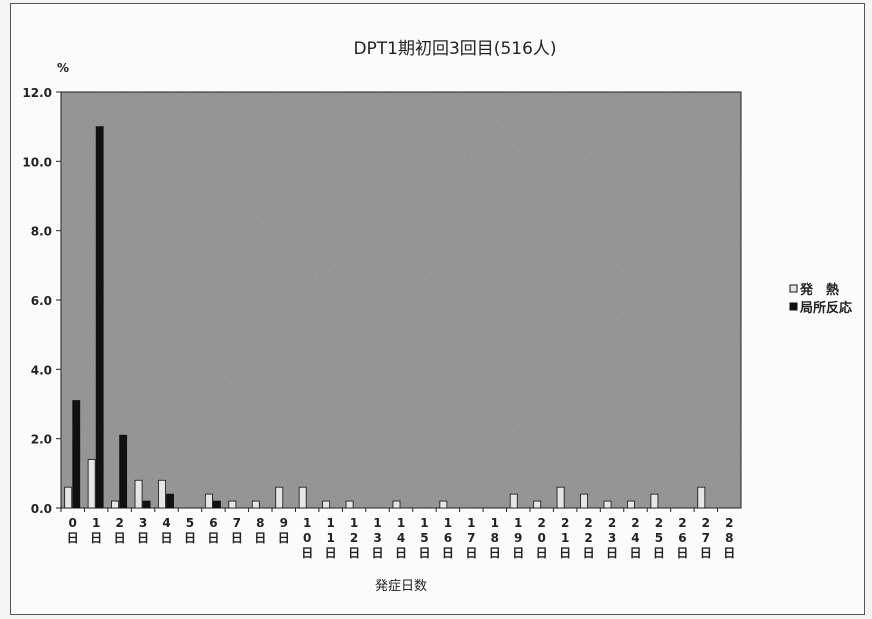 The image size is (872, 619). What do you see at coordinates (41, 509) in the screenshot?
I see `y-tick-label: 0.0` at bounding box center [41, 509].